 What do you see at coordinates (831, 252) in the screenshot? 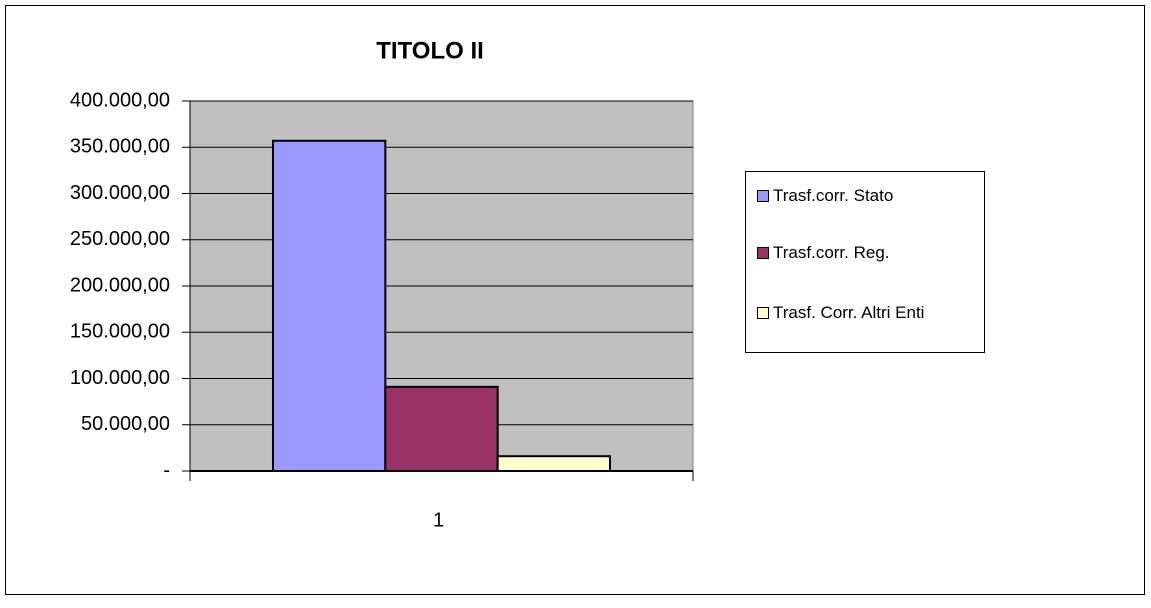
I see `legend-label: Trasf.corr. Reg.` at bounding box center [831, 252].